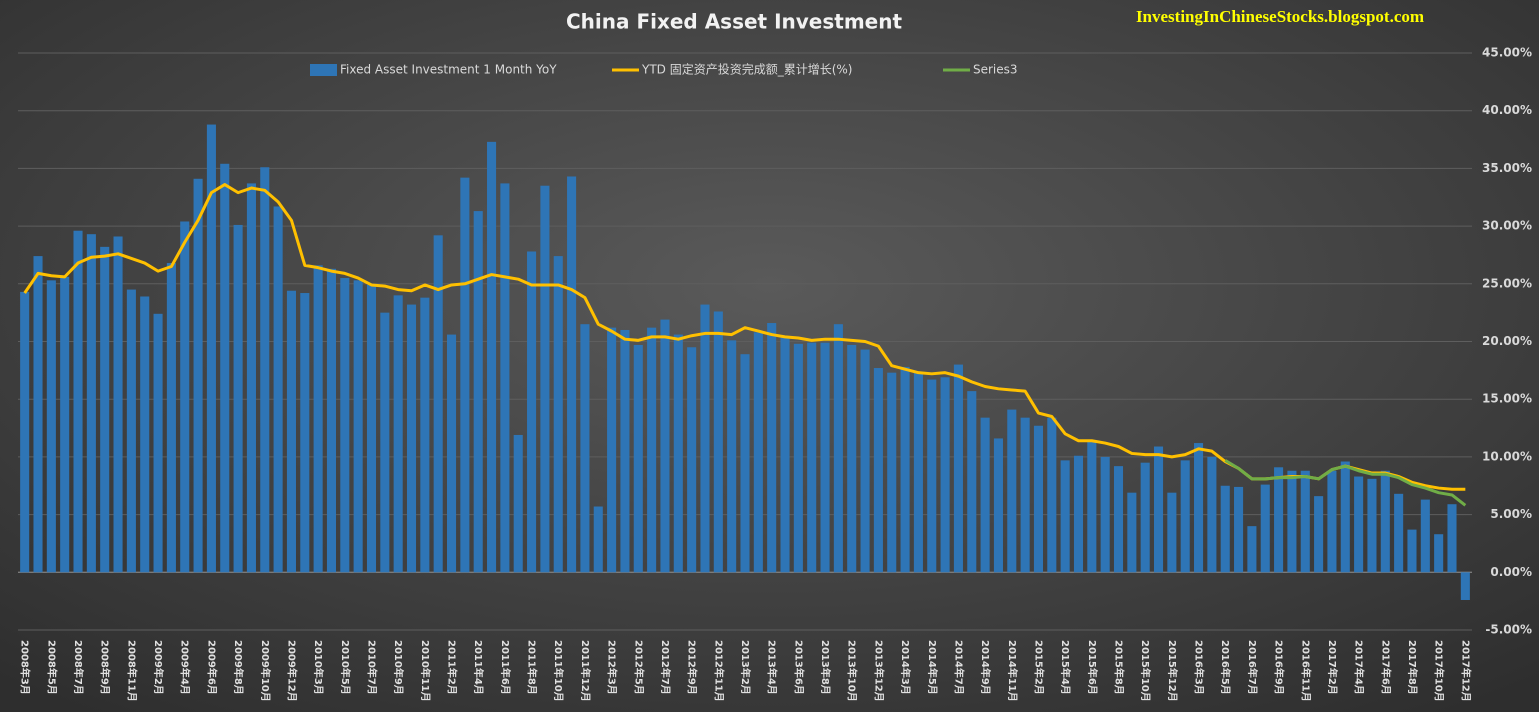  I want to click on y-tick-label: -5.00%, so click(1508, 630).